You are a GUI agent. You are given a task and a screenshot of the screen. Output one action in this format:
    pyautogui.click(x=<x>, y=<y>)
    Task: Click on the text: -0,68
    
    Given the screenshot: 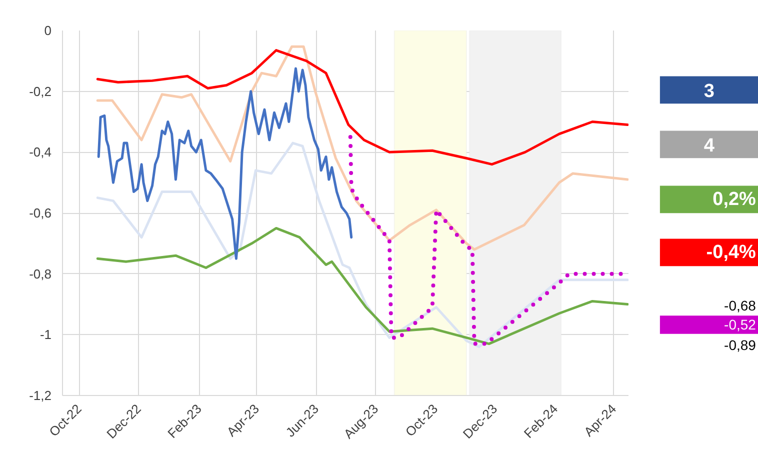 What is the action you would take?
    pyautogui.click(x=740, y=305)
    